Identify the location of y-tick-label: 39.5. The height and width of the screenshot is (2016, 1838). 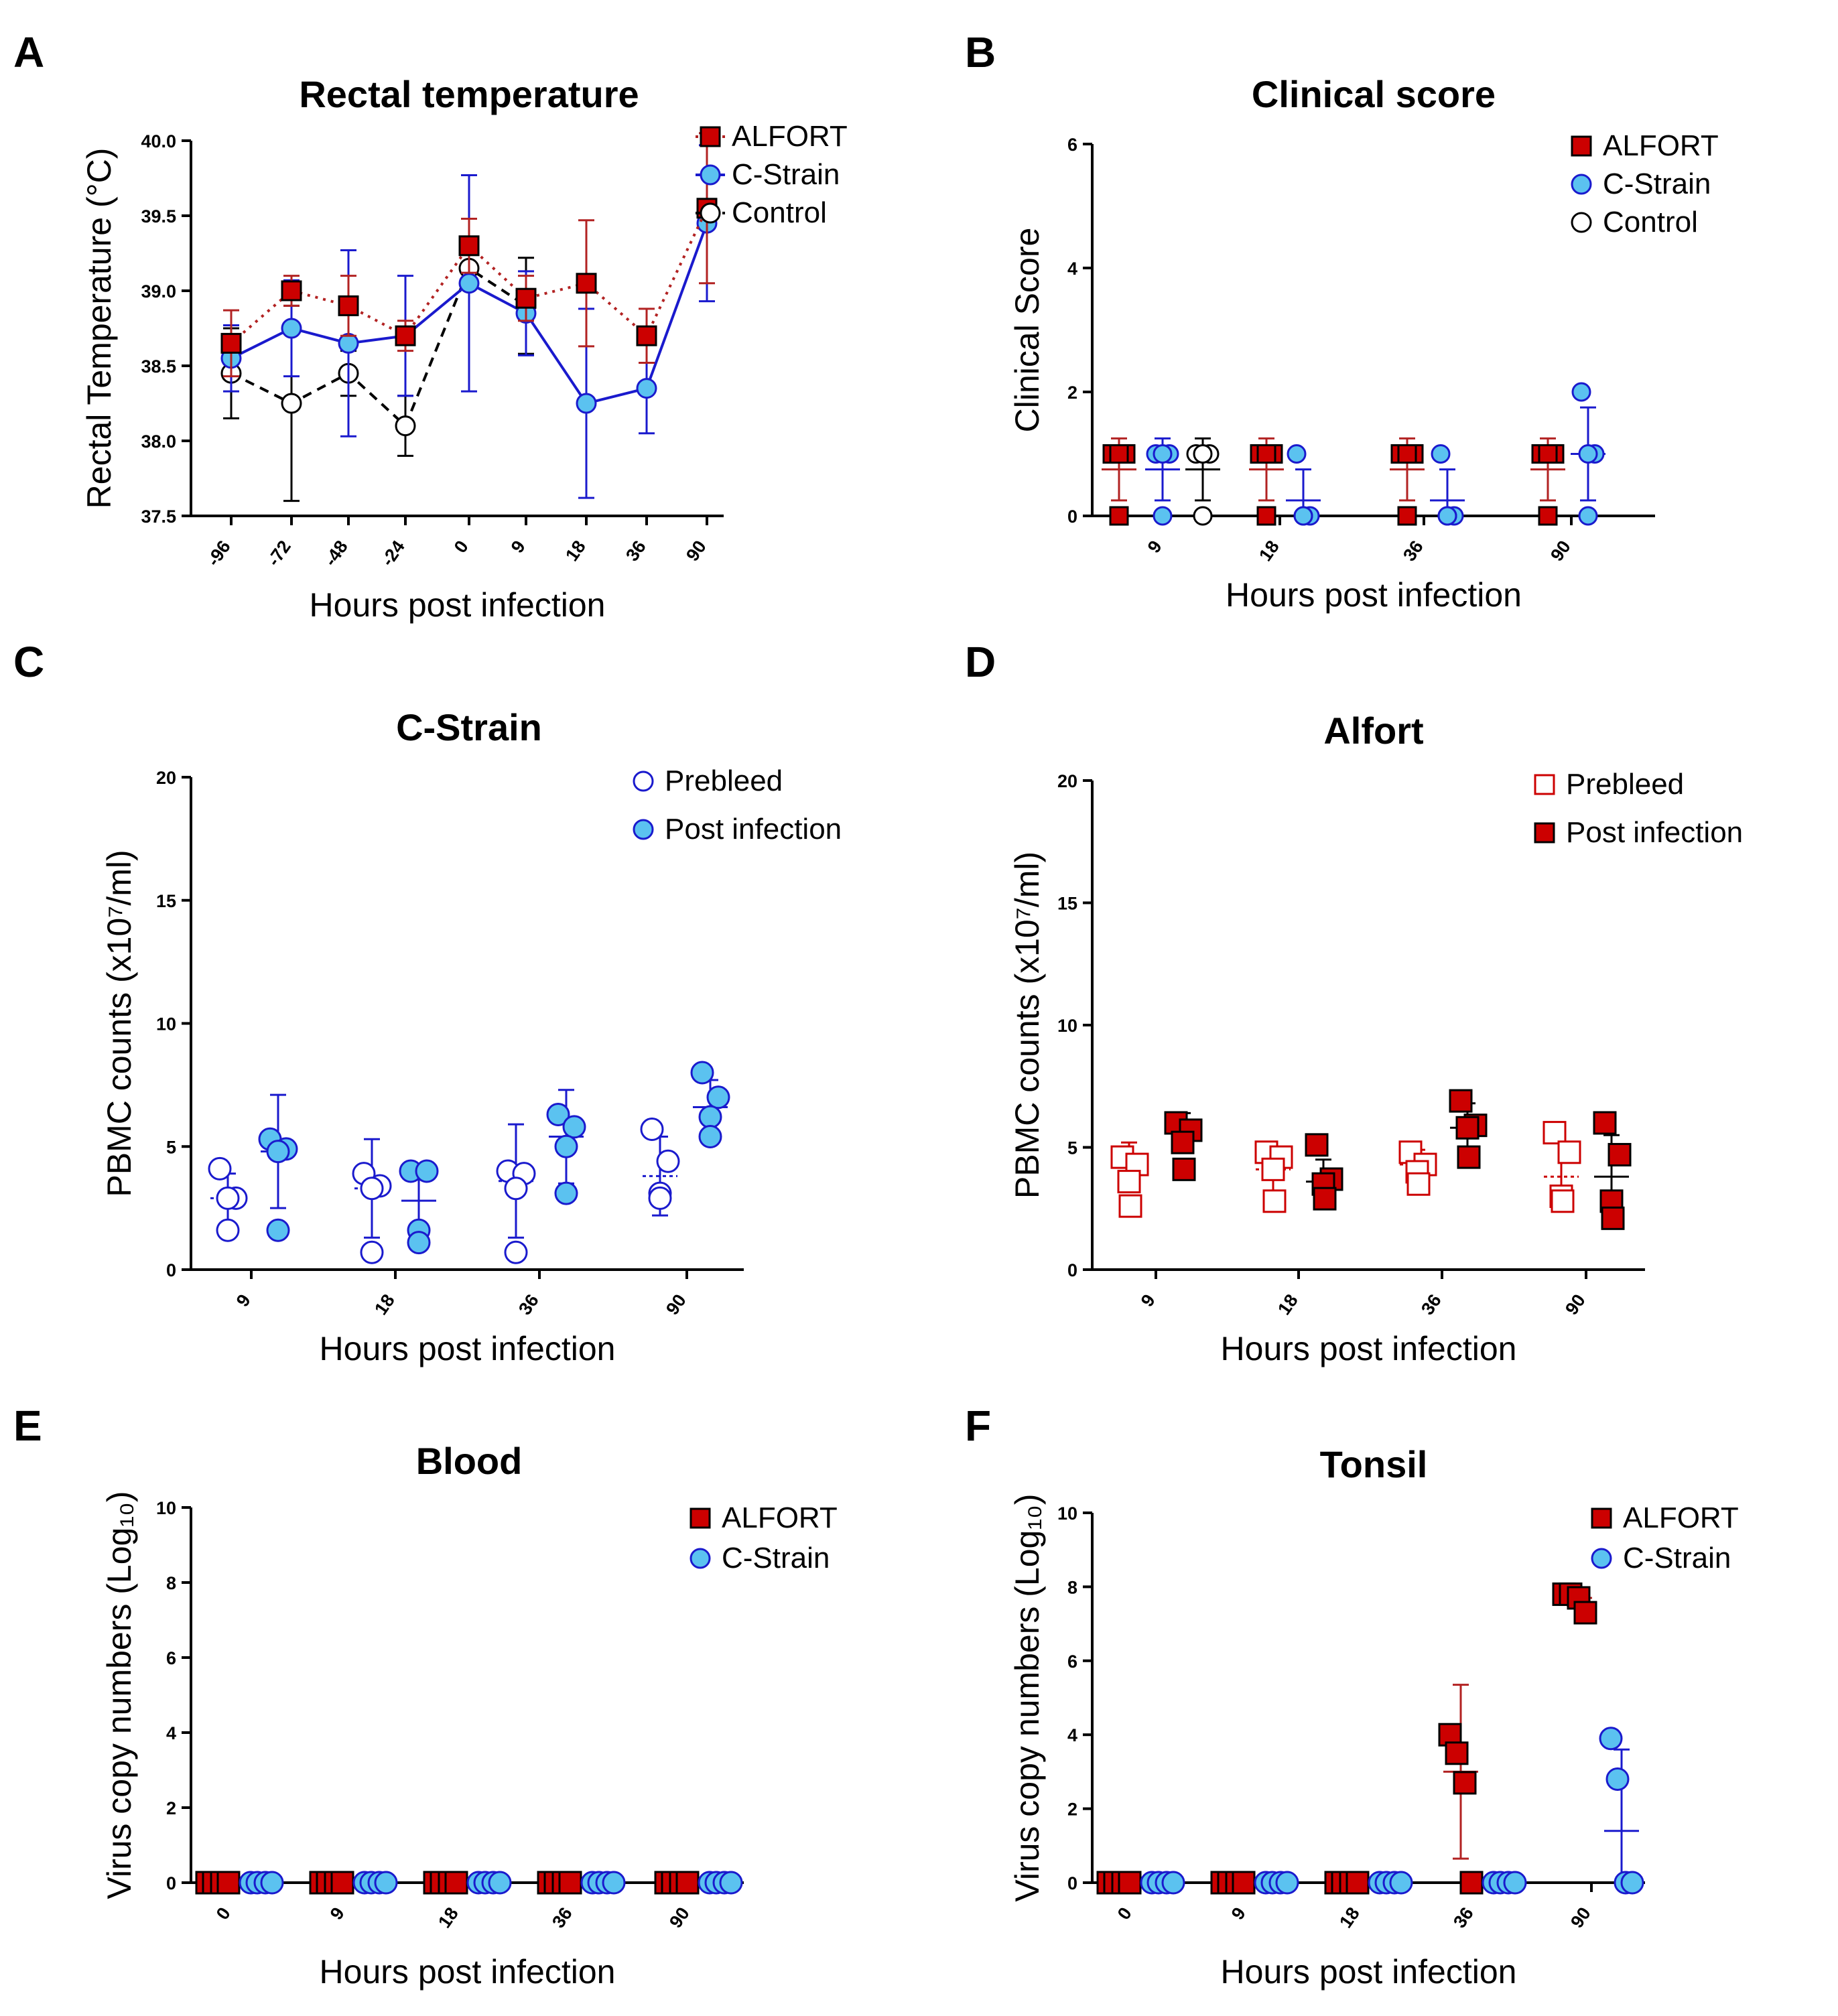
(158, 216).